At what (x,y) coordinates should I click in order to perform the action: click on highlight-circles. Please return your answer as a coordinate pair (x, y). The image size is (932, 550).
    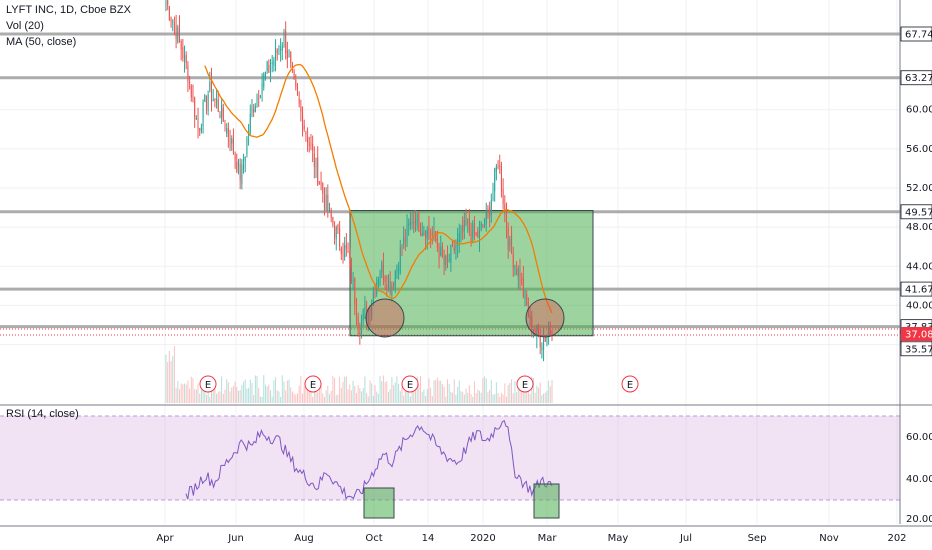
    Looking at the image, I should click on (465, 318).